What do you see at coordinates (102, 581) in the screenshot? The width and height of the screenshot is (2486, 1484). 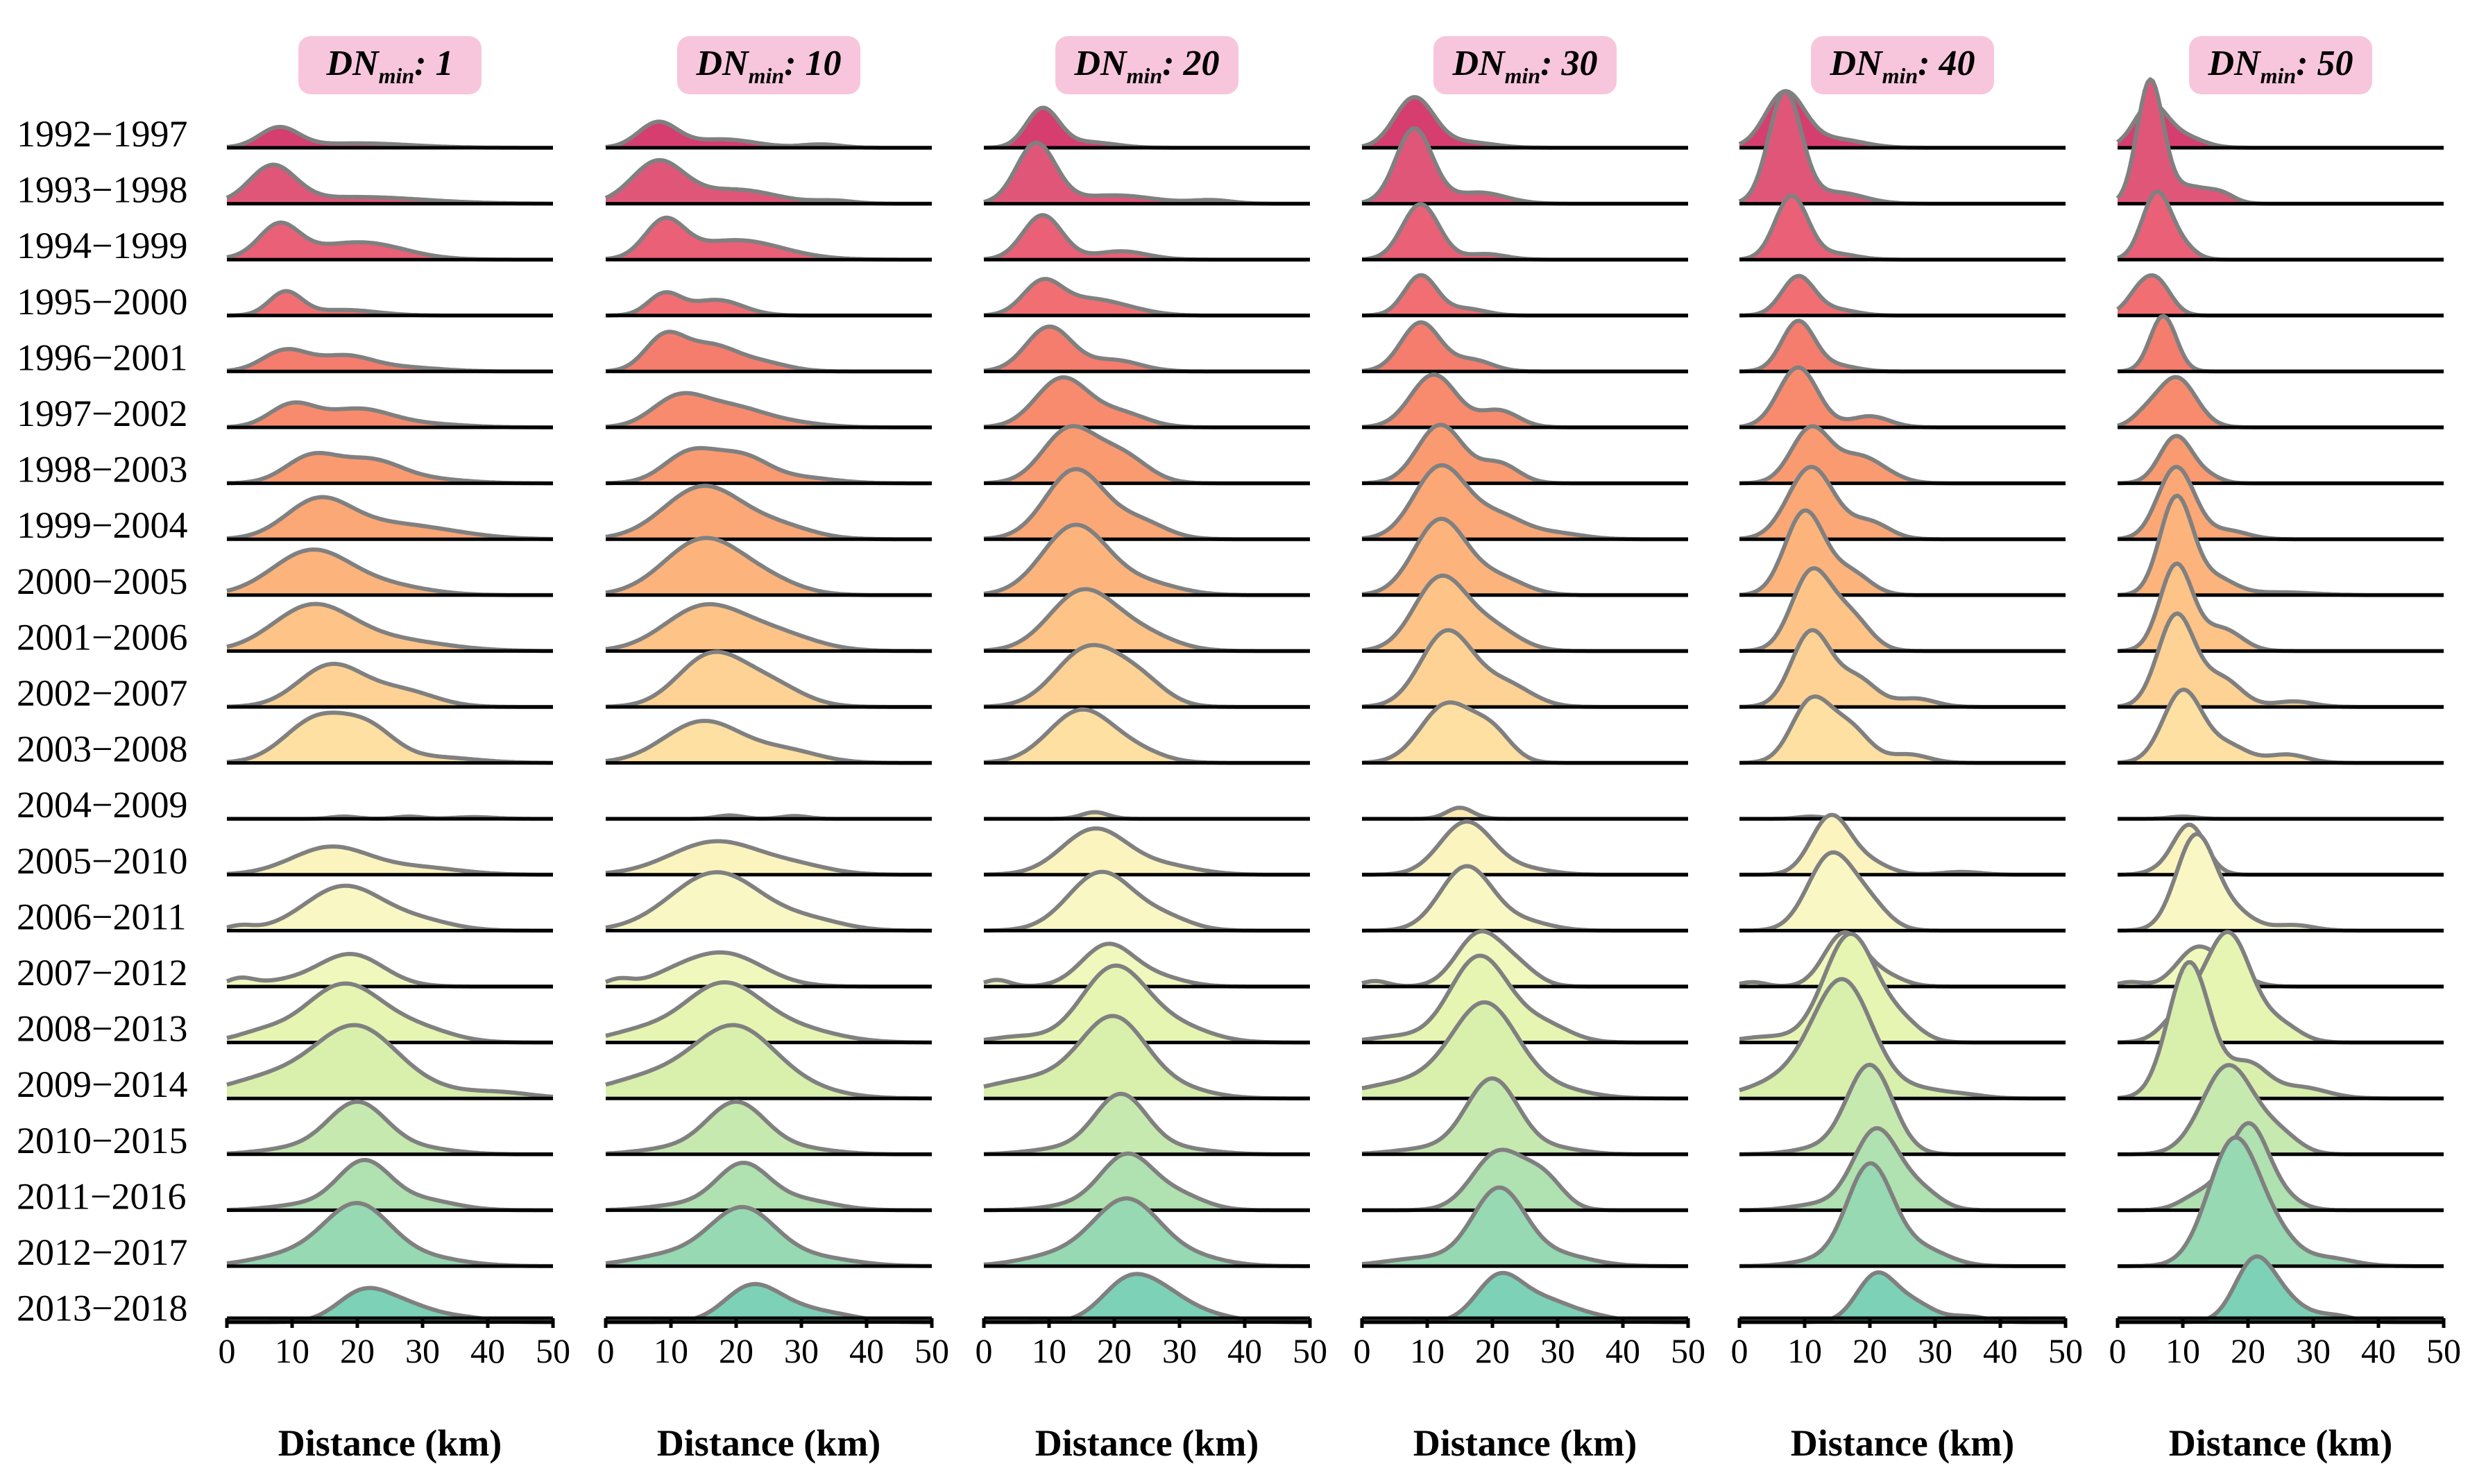 I see `row-label: 2000−2005` at bounding box center [102, 581].